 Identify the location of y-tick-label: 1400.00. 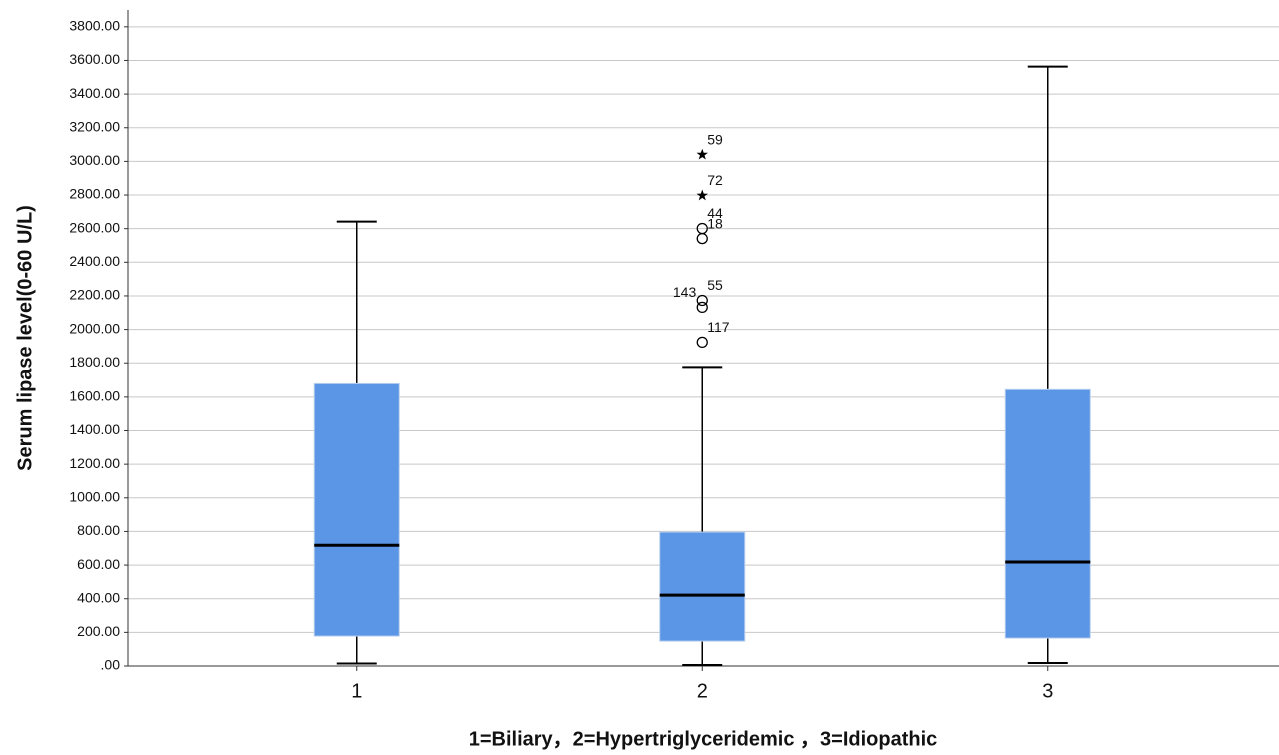
(94, 429).